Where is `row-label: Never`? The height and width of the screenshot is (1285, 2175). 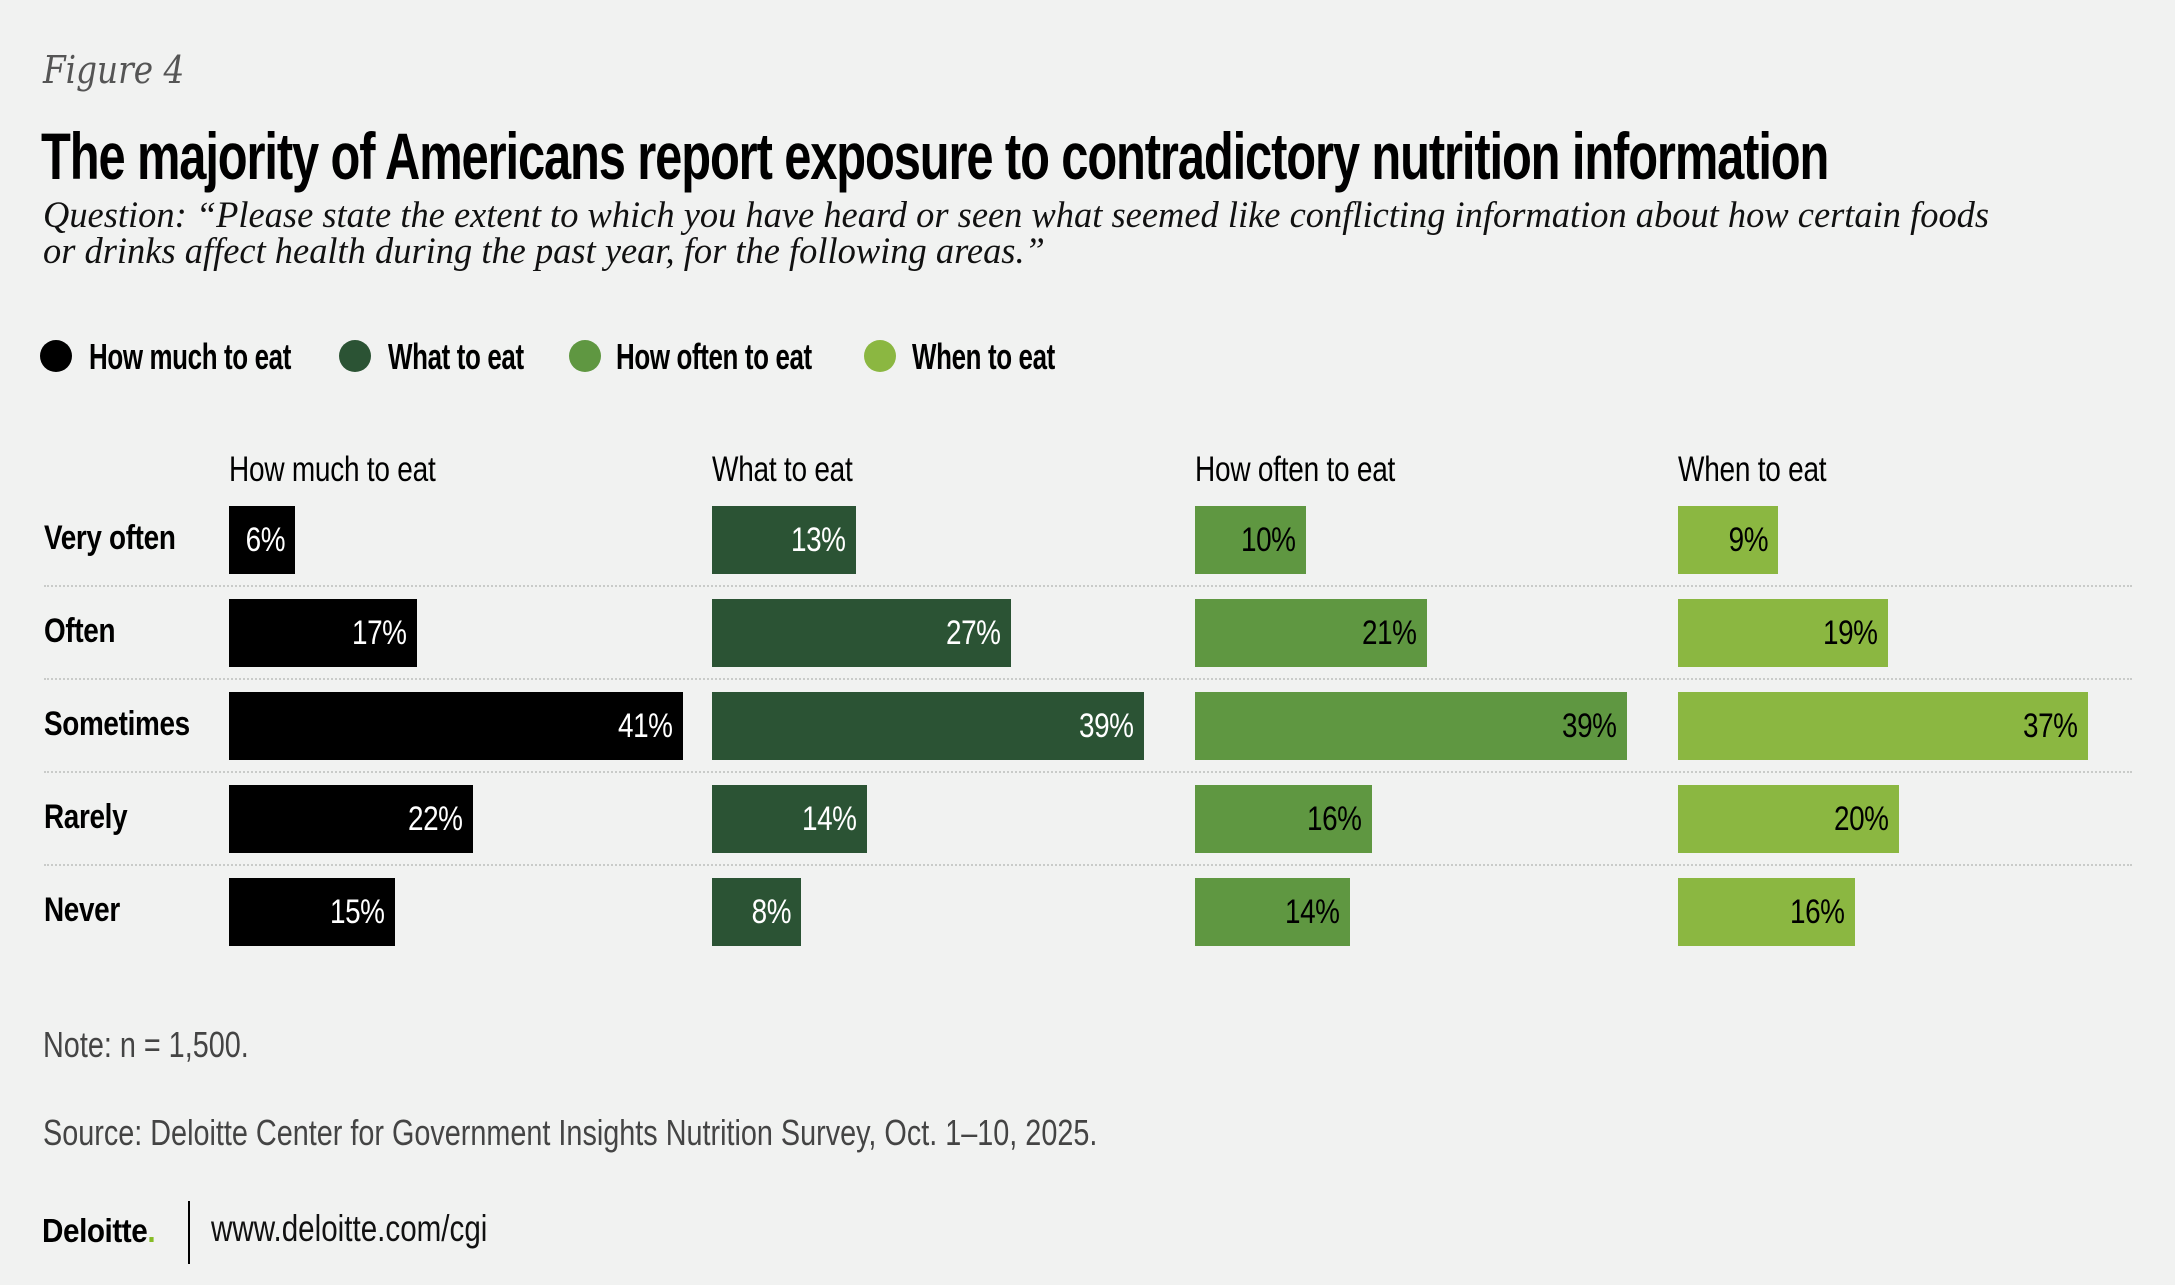 row-label: Never is located at coordinates (90, 910).